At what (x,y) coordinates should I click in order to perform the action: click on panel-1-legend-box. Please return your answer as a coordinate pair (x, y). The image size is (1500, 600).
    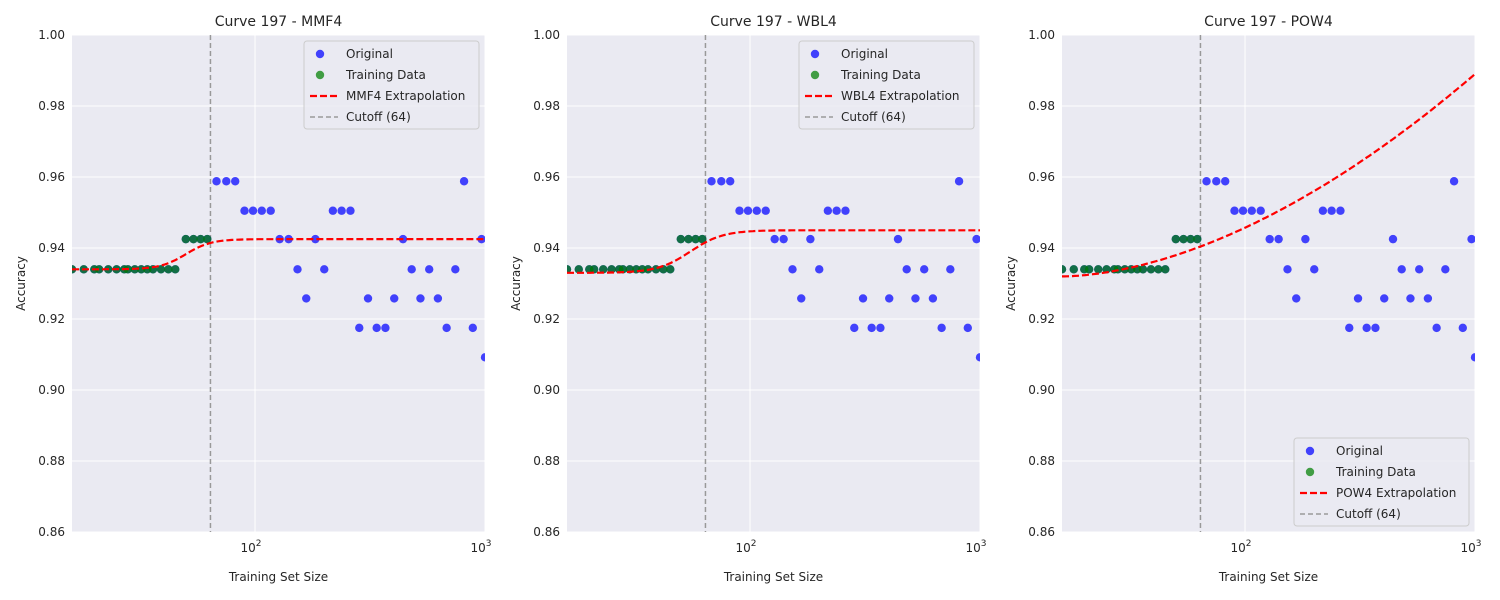
    Looking at the image, I should click on (391, 85).